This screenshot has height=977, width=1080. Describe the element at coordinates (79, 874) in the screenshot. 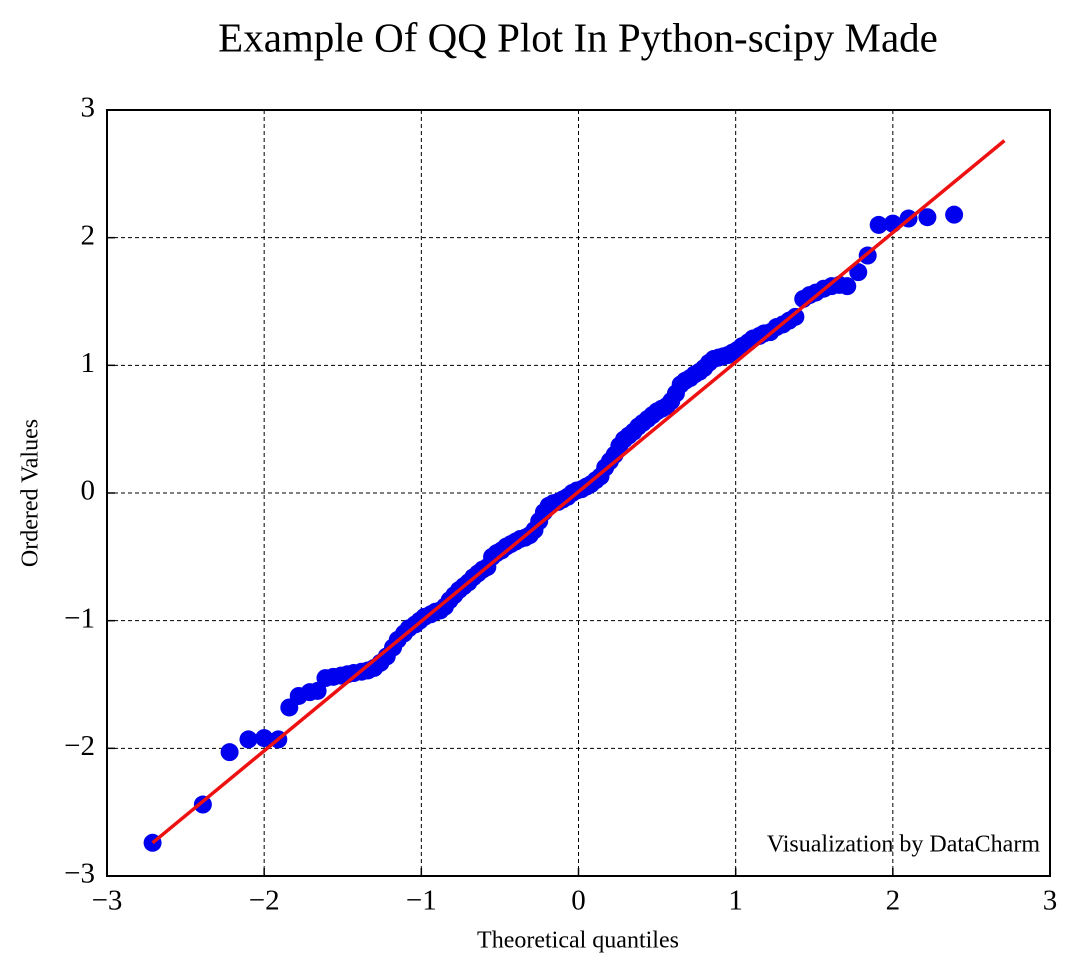

I see `y-tick-label: −3` at that location.